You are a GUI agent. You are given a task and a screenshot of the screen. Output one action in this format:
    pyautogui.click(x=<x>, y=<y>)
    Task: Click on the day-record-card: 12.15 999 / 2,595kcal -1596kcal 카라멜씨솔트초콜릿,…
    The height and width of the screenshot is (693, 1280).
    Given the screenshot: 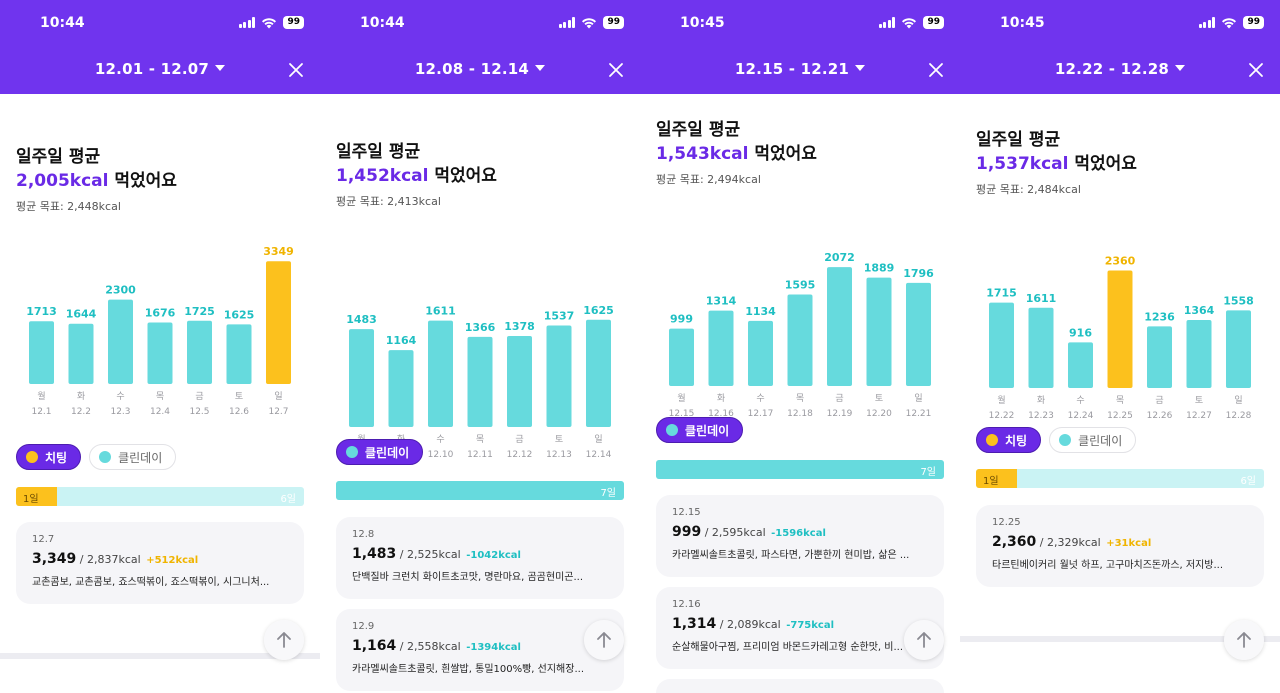 What is the action you would take?
    pyautogui.click(x=800, y=536)
    